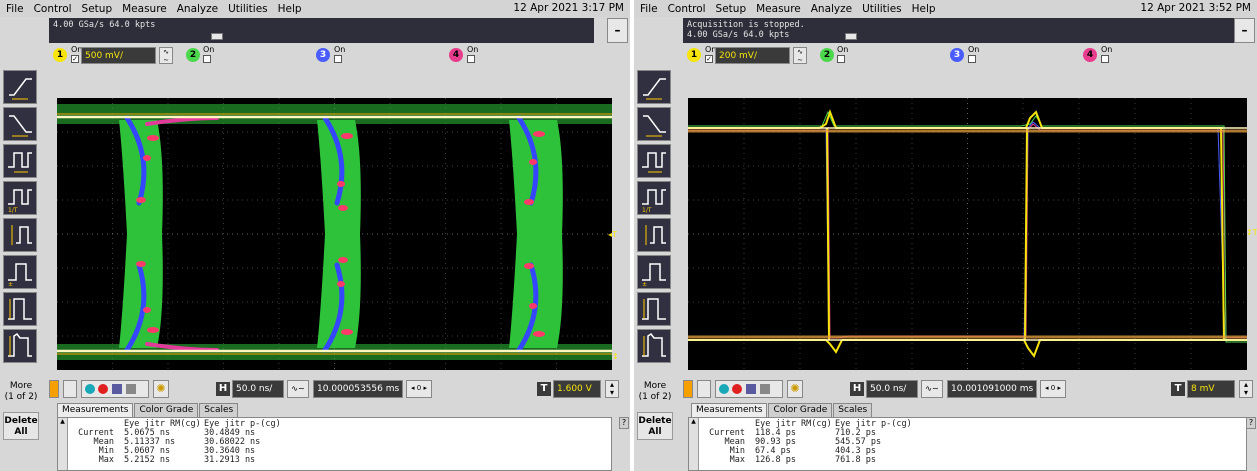  Describe the element at coordinates (577, 389) in the screenshot. I see `trigger-level-value: 1.600 V` at that location.